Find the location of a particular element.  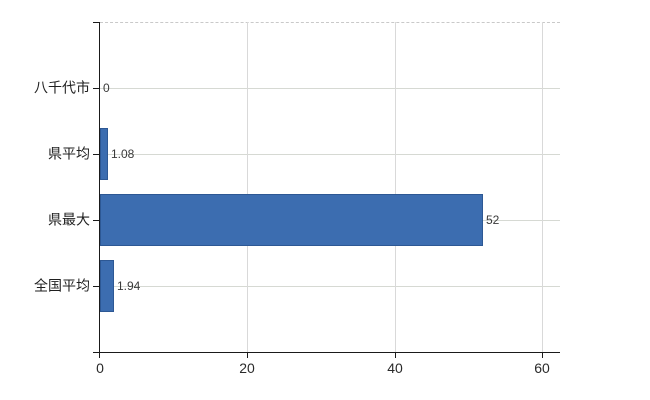

bar-value-label: 1.08 is located at coordinates (123, 154).